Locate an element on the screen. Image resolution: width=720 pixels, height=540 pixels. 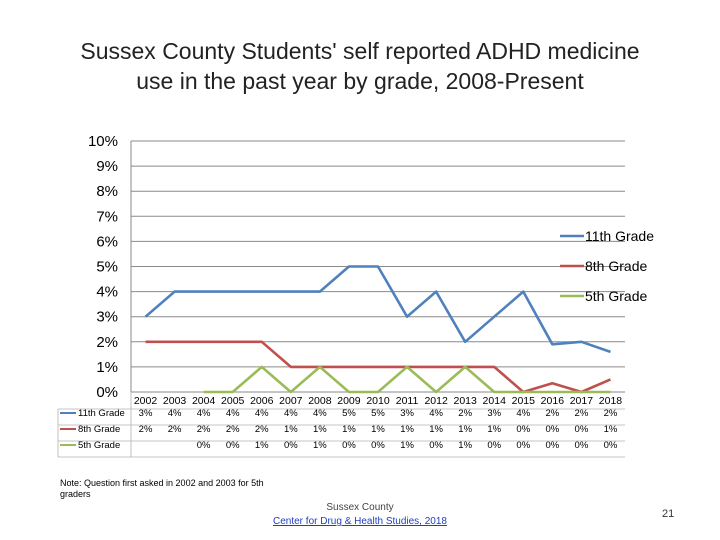
x-tick-label: 2018 is located at coordinates (611, 401).